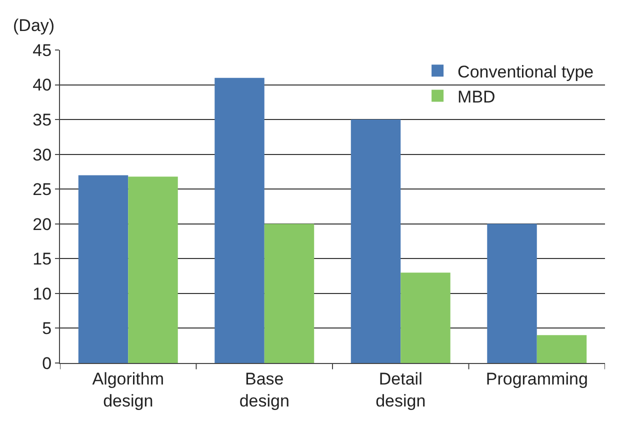 This screenshot has height=423, width=617. Describe the element at coordinates (42, 85) in the screenshot. I see `y-tick-label: 40` at that location.